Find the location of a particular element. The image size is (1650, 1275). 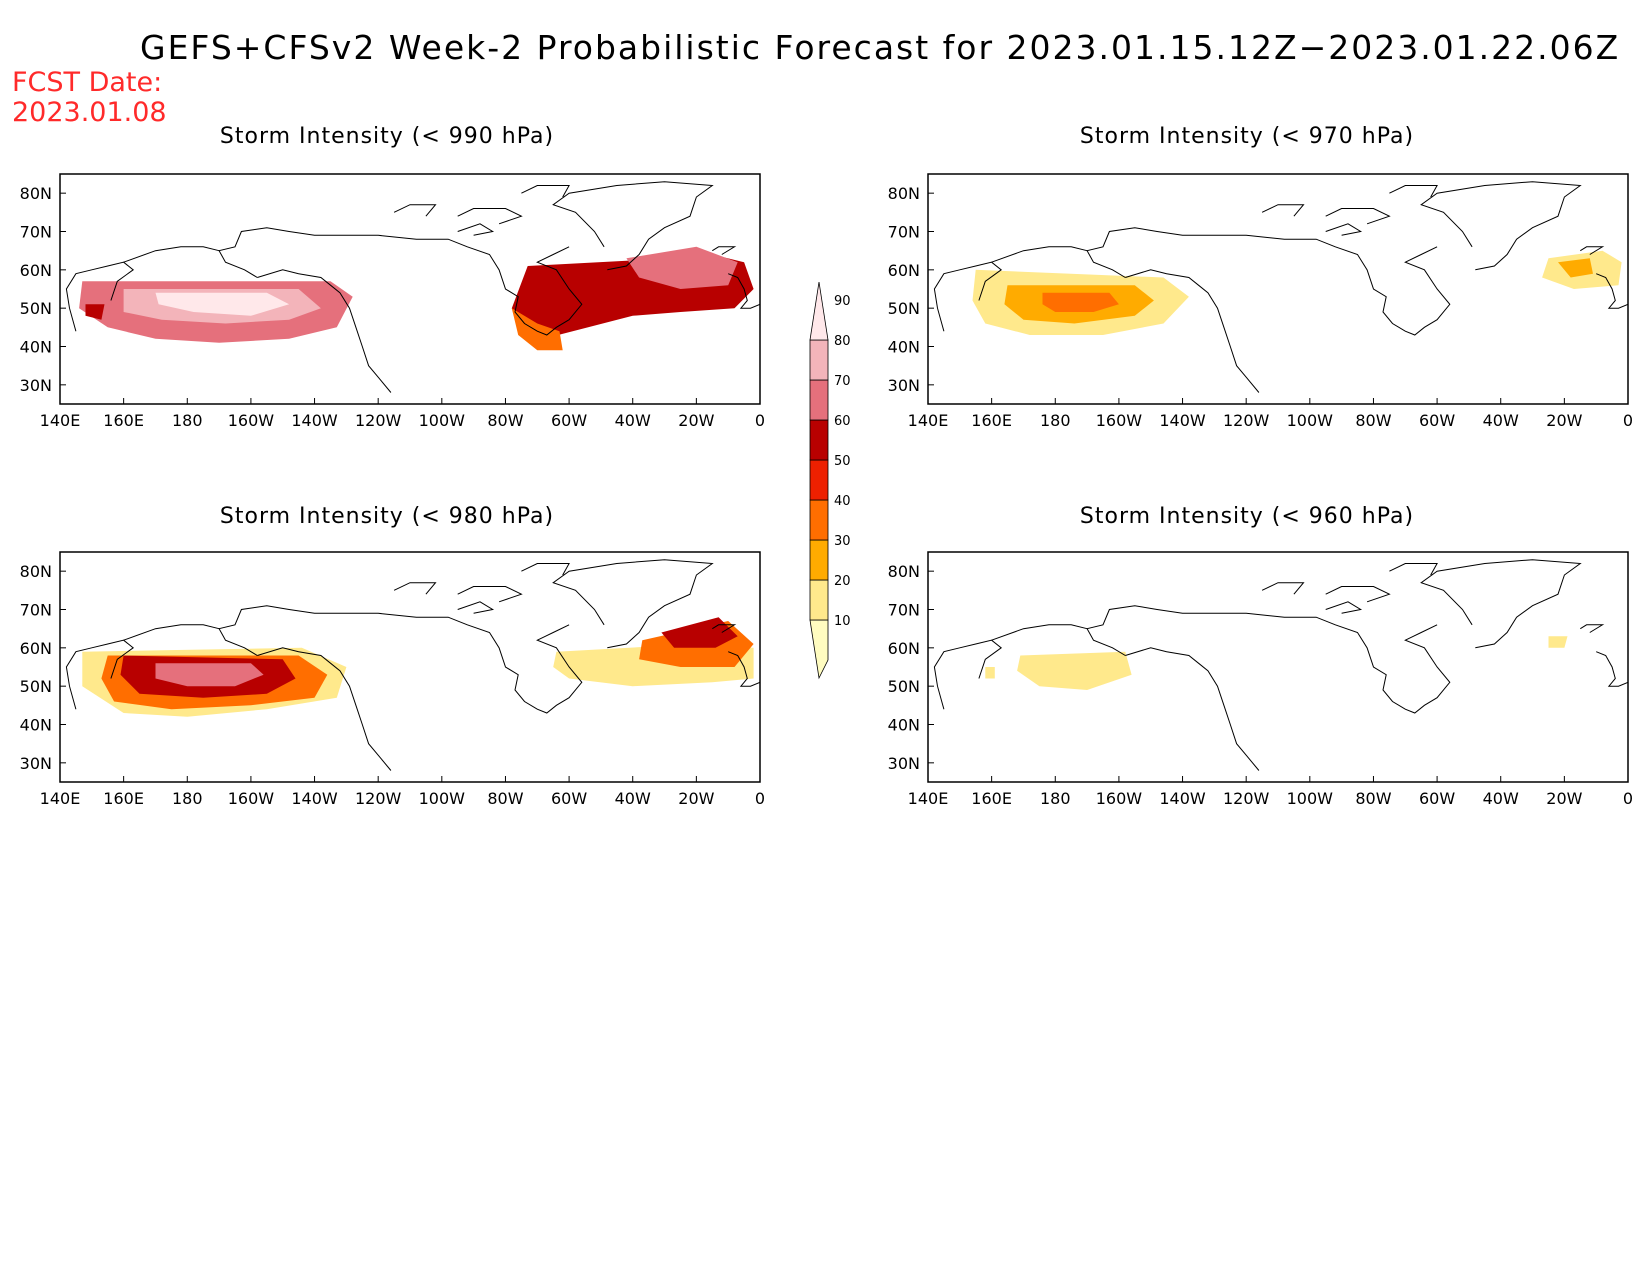

colorbar-label-3: 40 is located at coordinates (842, 501).